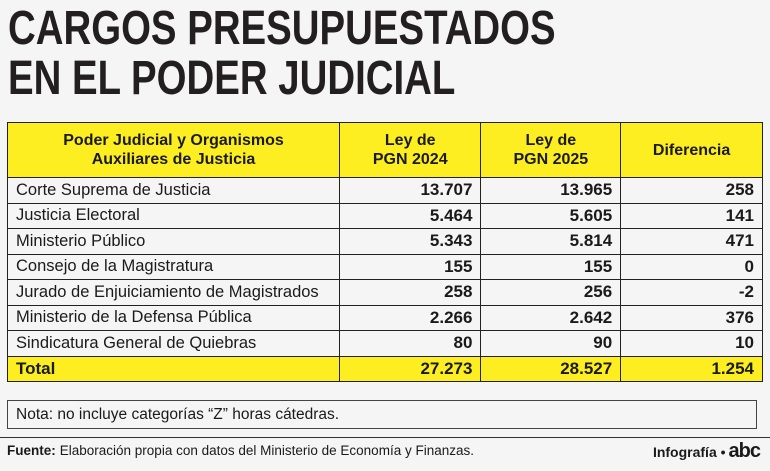 The width and height of the screenshot is (770, 471). What do you see at coordinates (282, 28) in the screenshot?
I see `title-line: CARGOS PRESUPUESTADOS` at bounding box center [282, 28].